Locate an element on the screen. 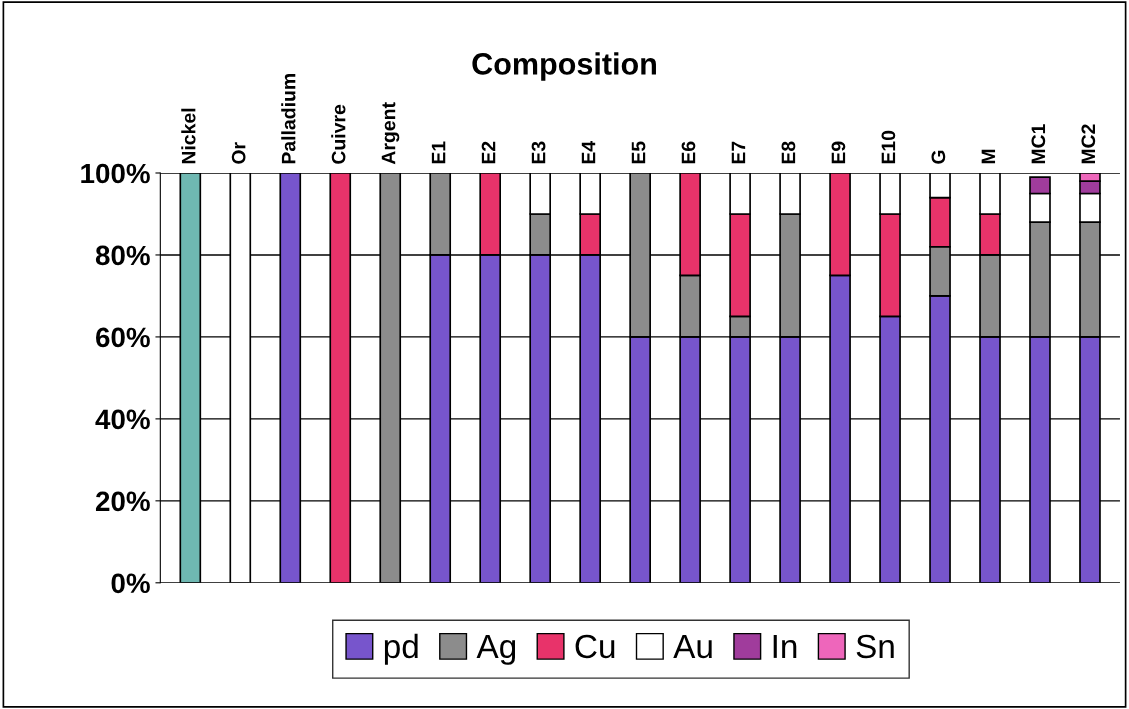  x-tick-label: Nickel is located at coordinates (188, 136).